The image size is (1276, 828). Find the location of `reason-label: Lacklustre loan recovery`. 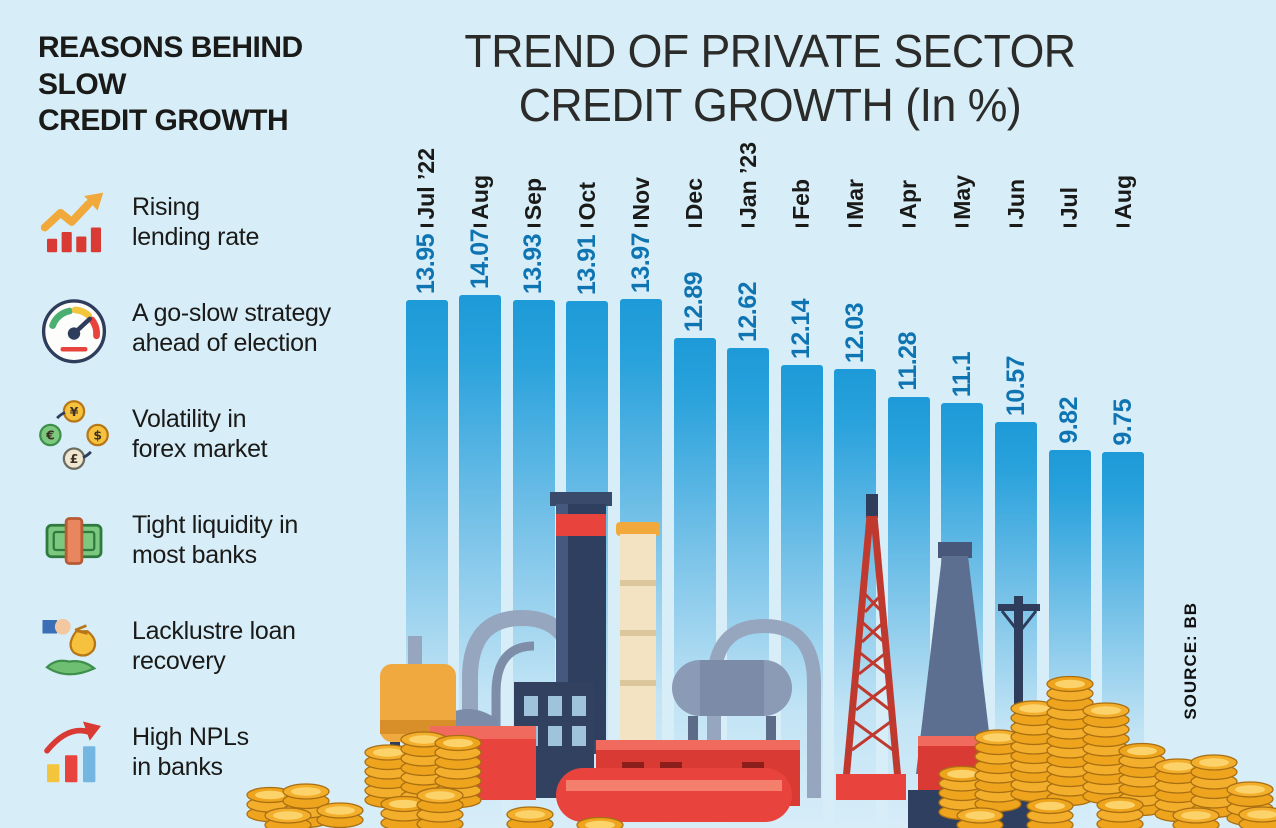

reason-label: Lacklustre loan recovery is located at coordinates (214, 646).